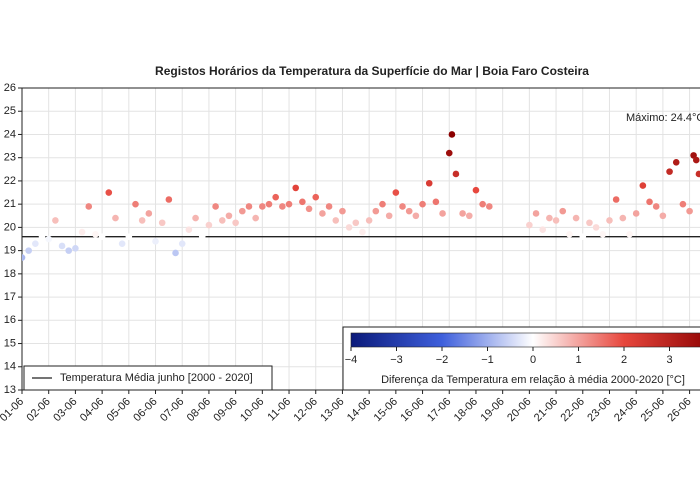 The height and width of the screenshot is (500, 700). What do you see at coordinates (10, 227) in the screenshot?
I see `y-tick-label: 20` at bounding box center [10, 227].